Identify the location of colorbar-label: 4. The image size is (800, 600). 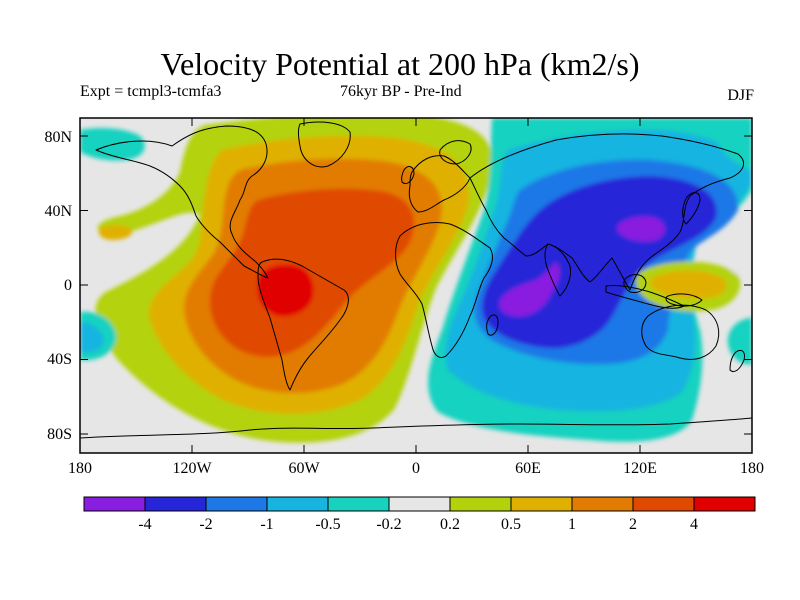
(694, 524).